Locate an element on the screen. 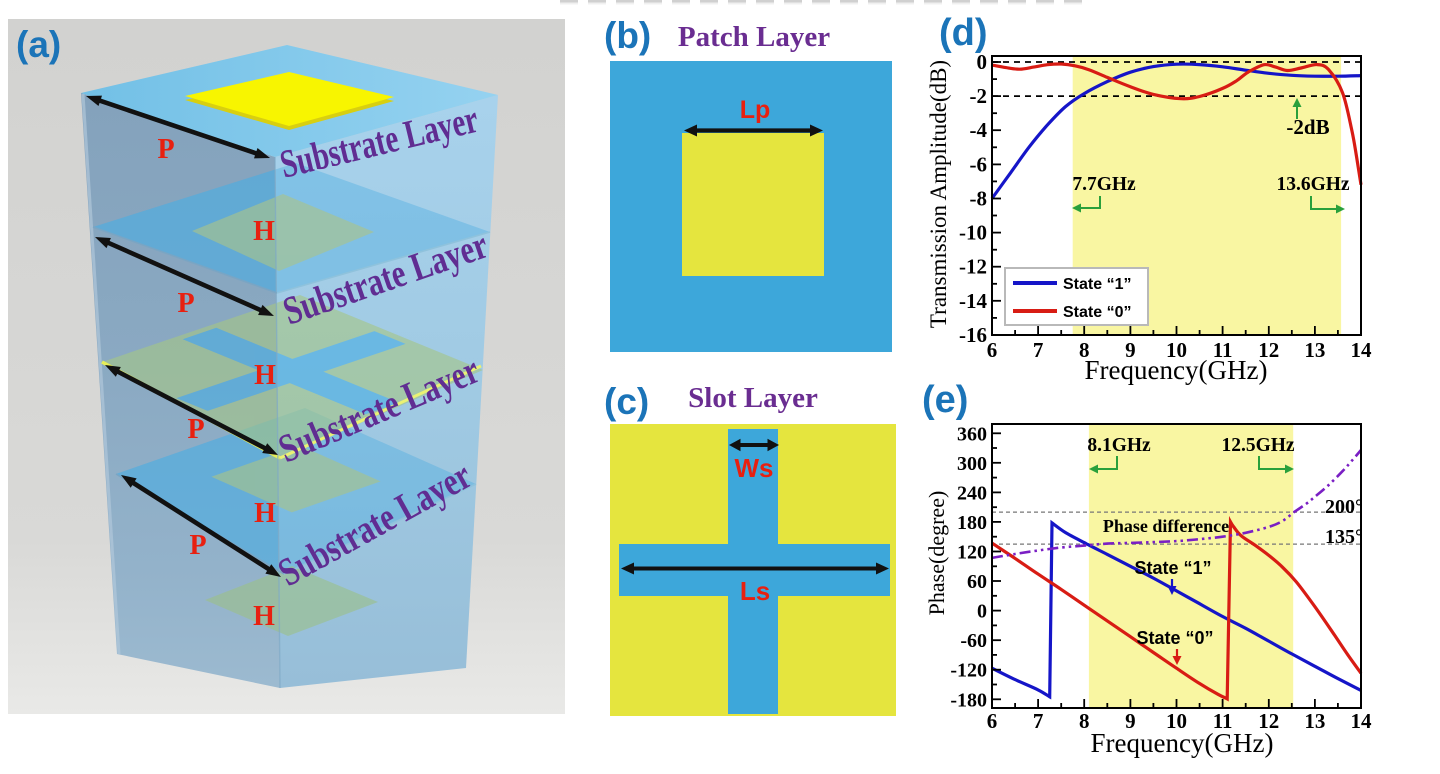 The width and height of the screenshot is (1440, 774). svg-text: -14 is located at coordinates (973, 301).